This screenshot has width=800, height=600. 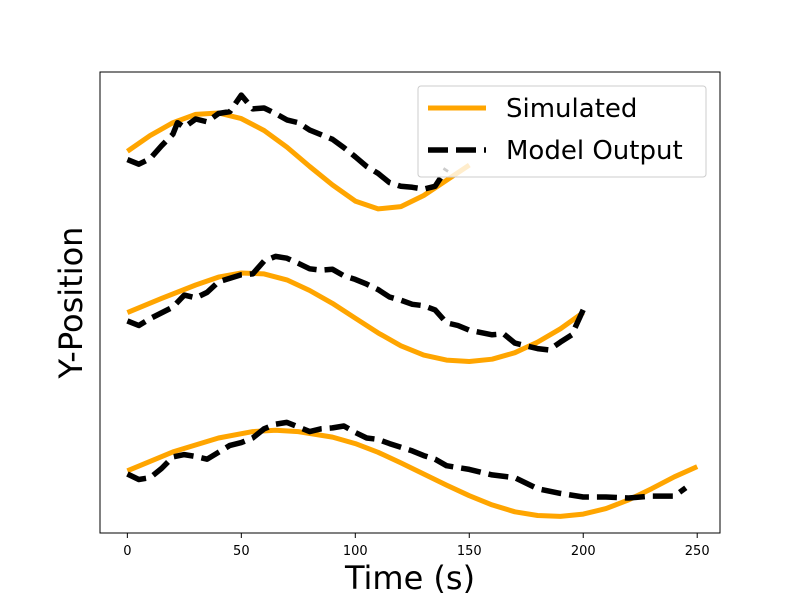 I want to click on legend-label-model-output: Model Output, so click(x=594, y=151).